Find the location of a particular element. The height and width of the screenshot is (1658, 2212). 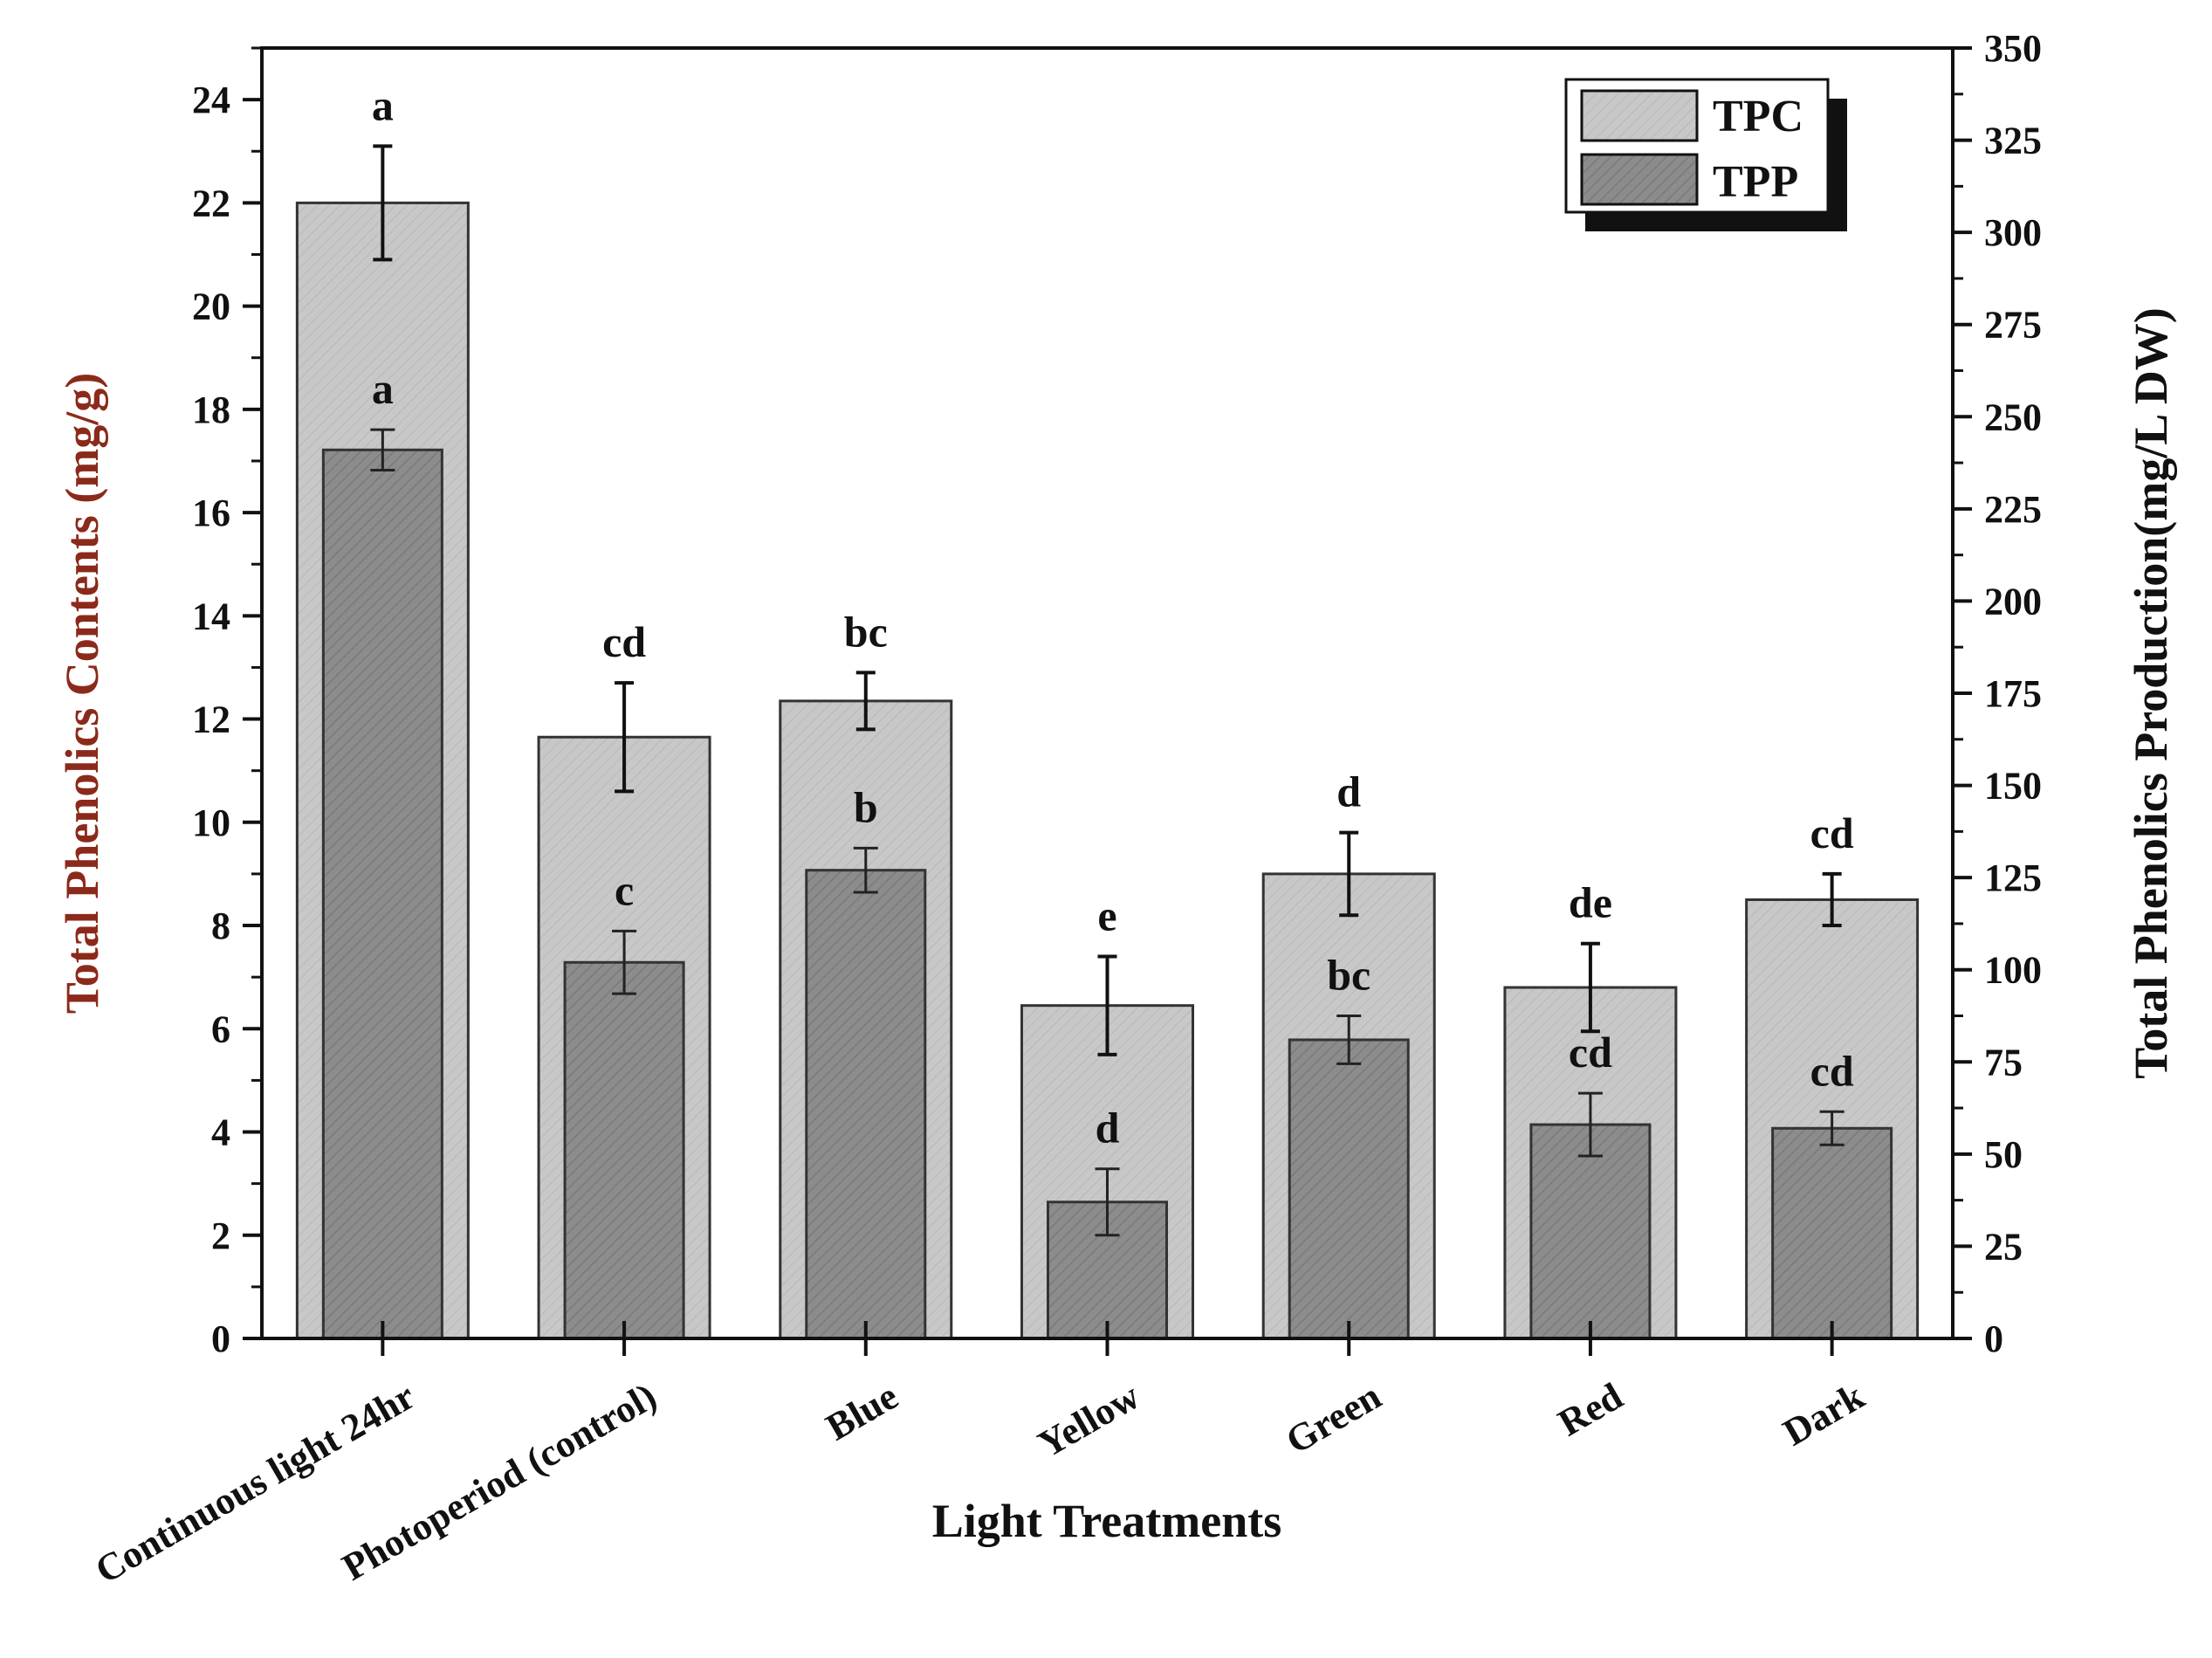

y2-tick-label-7: 175 is located at coordinates (2013, 693).